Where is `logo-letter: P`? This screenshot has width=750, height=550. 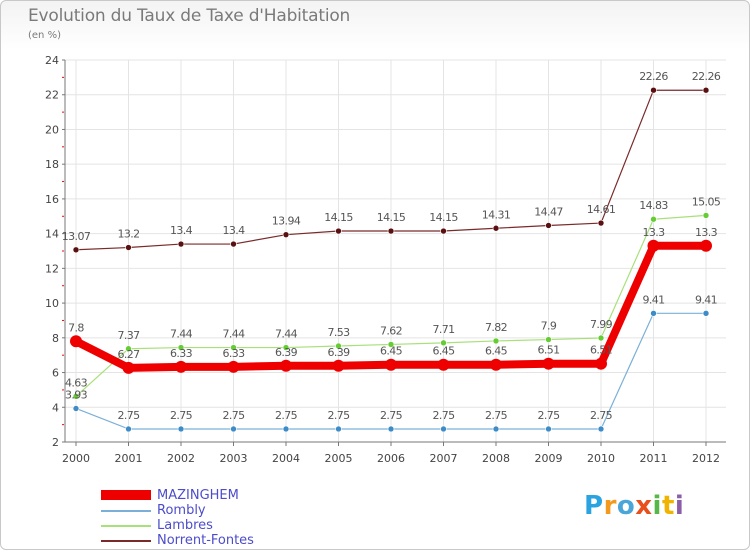 logo-letter: P is located at coordinates (594, 506).